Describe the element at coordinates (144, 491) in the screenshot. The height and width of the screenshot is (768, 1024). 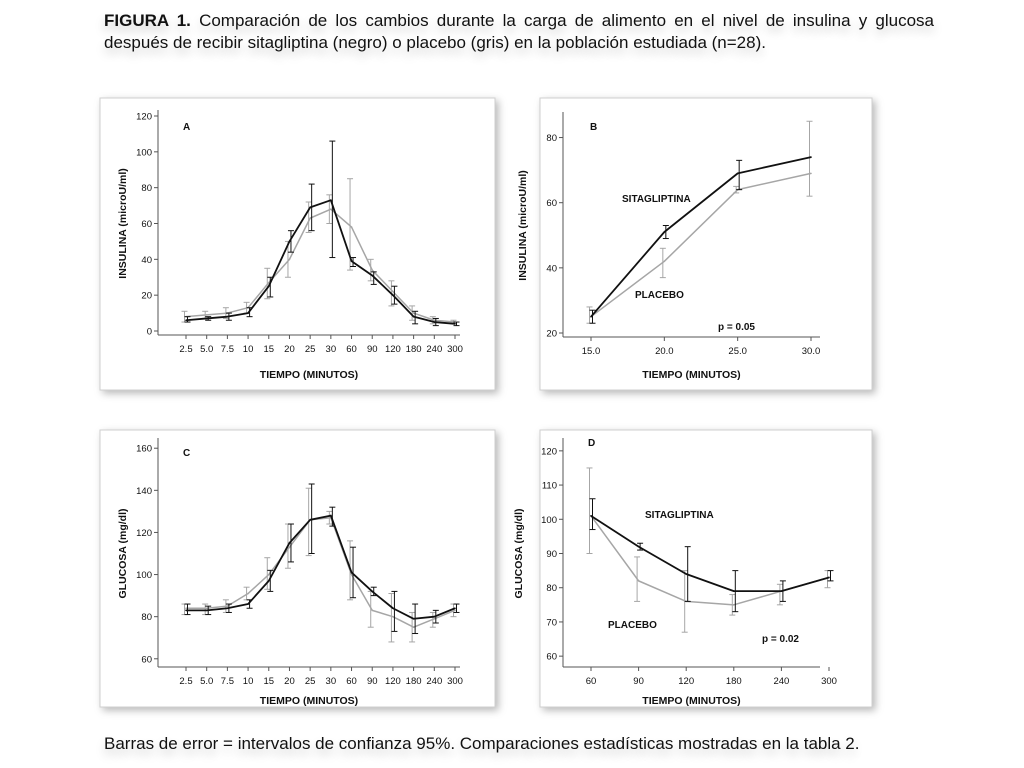
I see `y-tick-label: 140` at that location.